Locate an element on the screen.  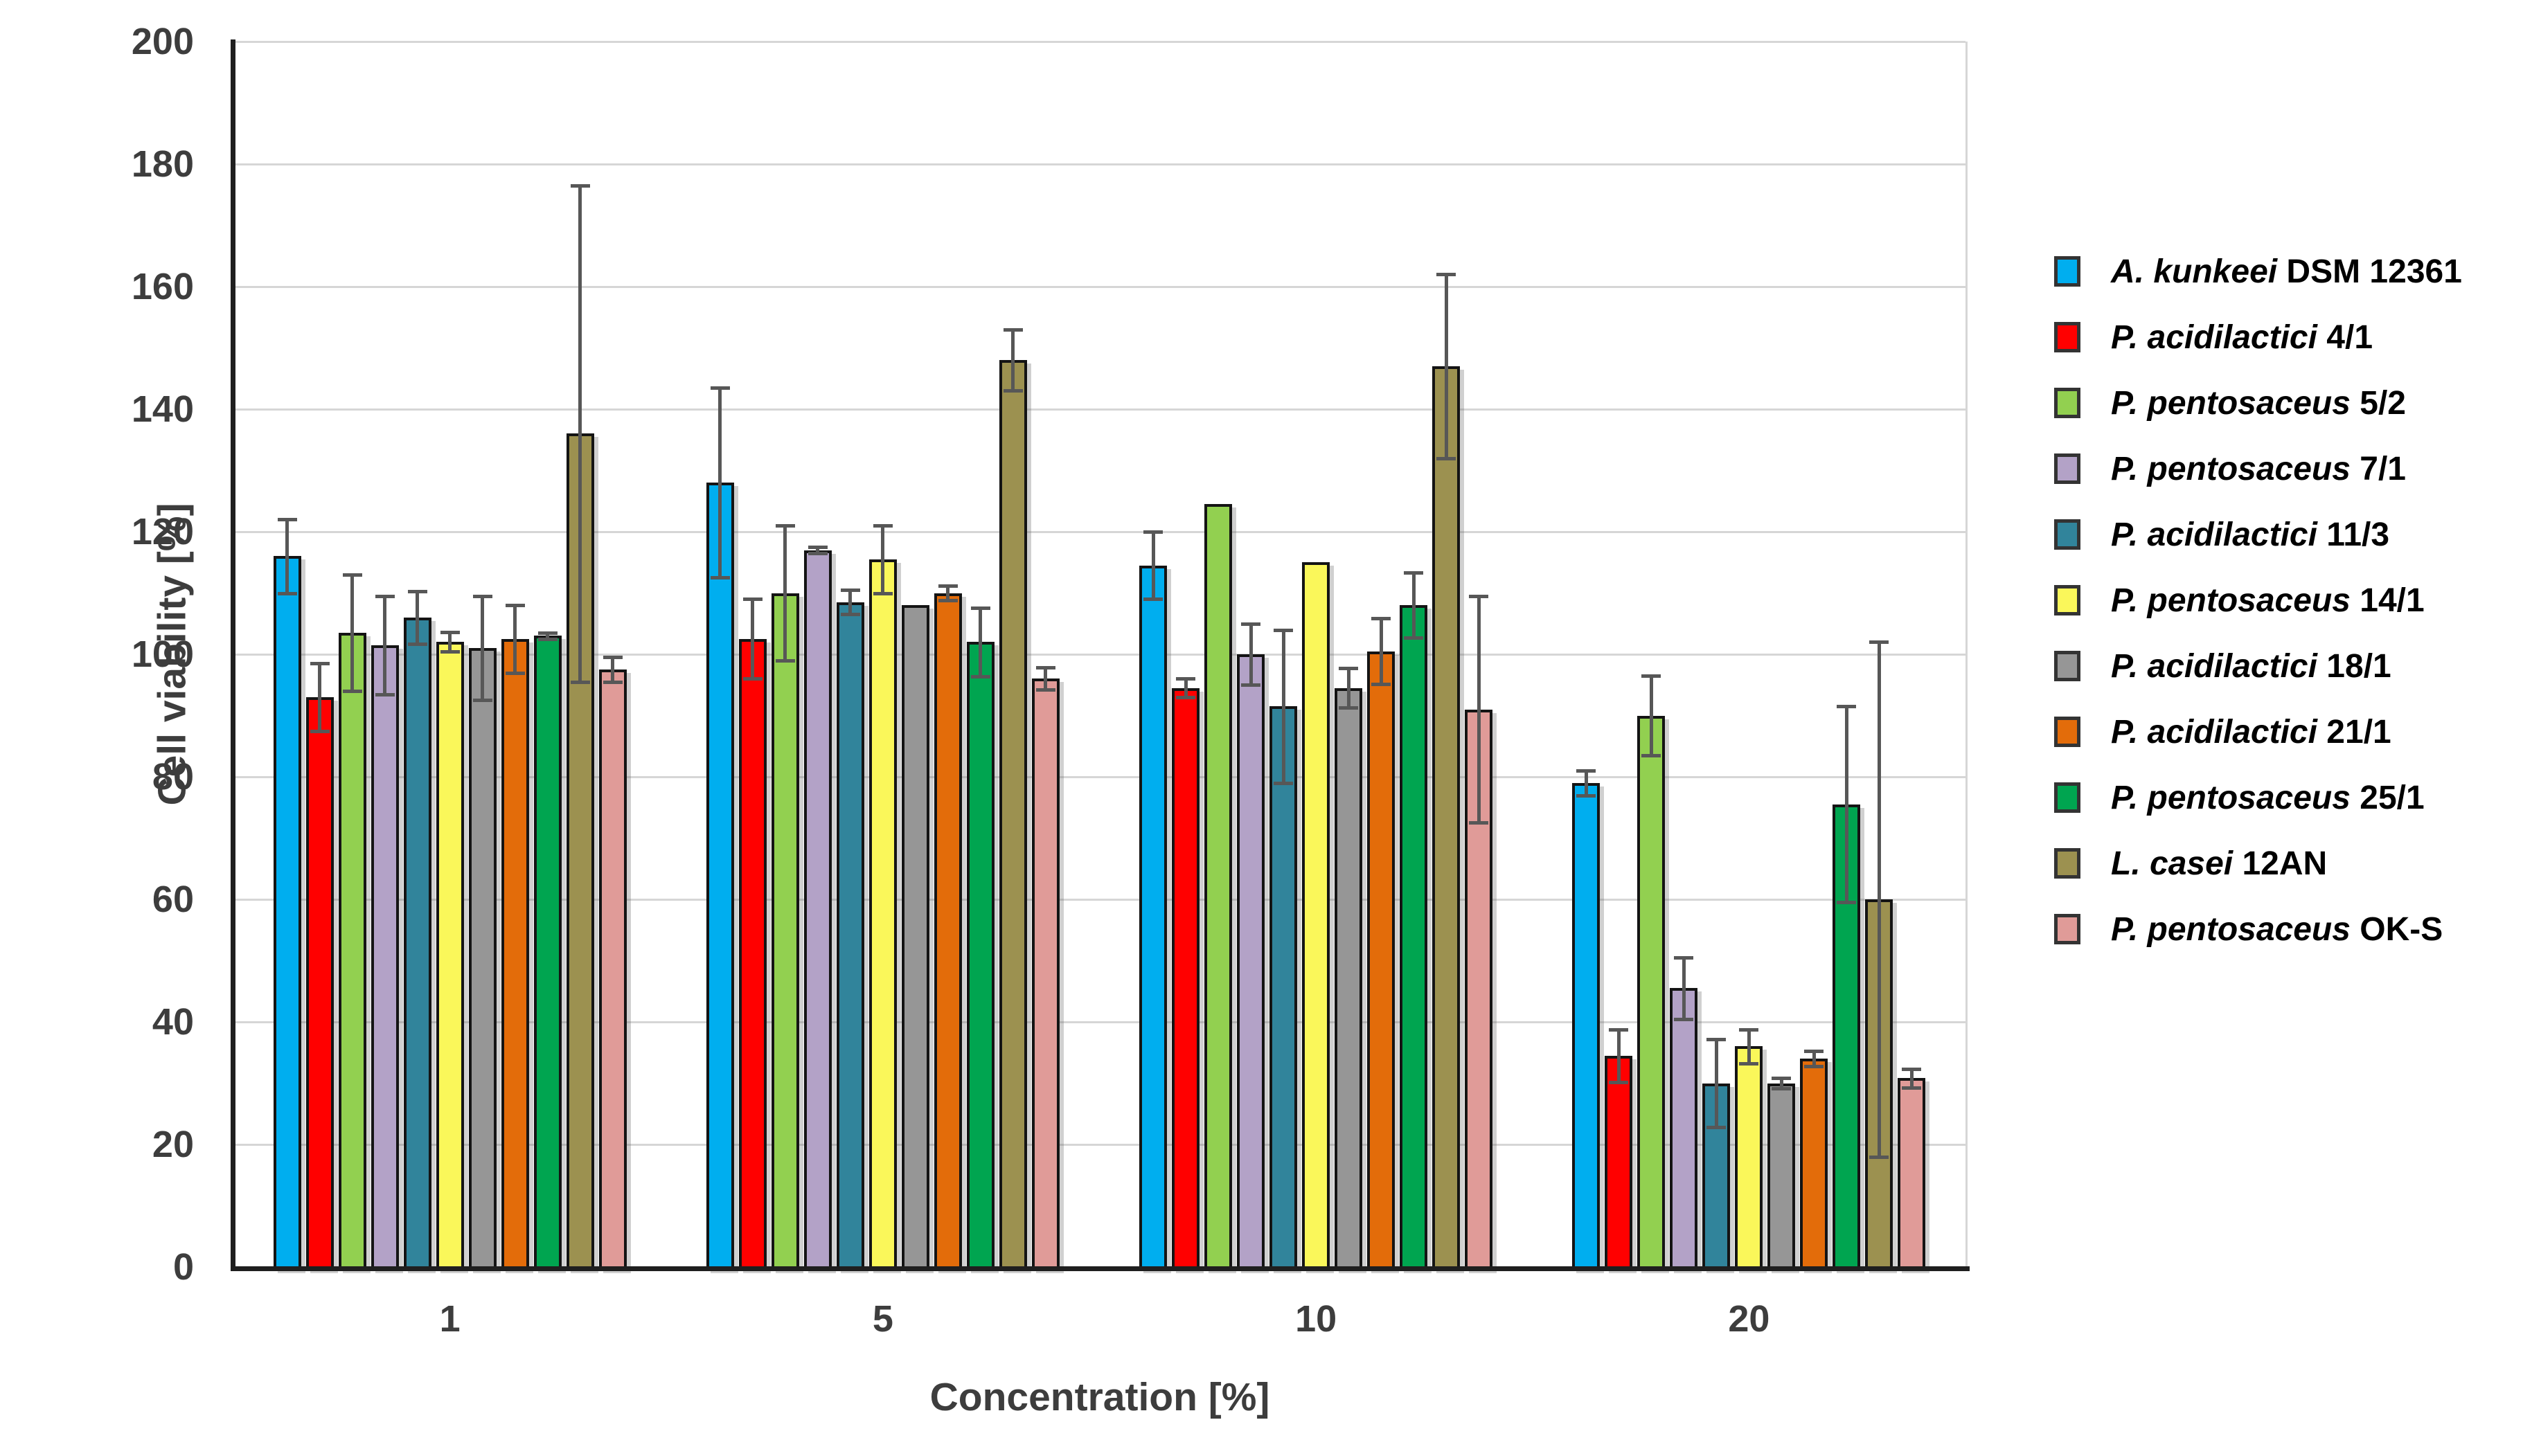
y-axis-title: Cell viability [%] is located at coordinates (173, 654).